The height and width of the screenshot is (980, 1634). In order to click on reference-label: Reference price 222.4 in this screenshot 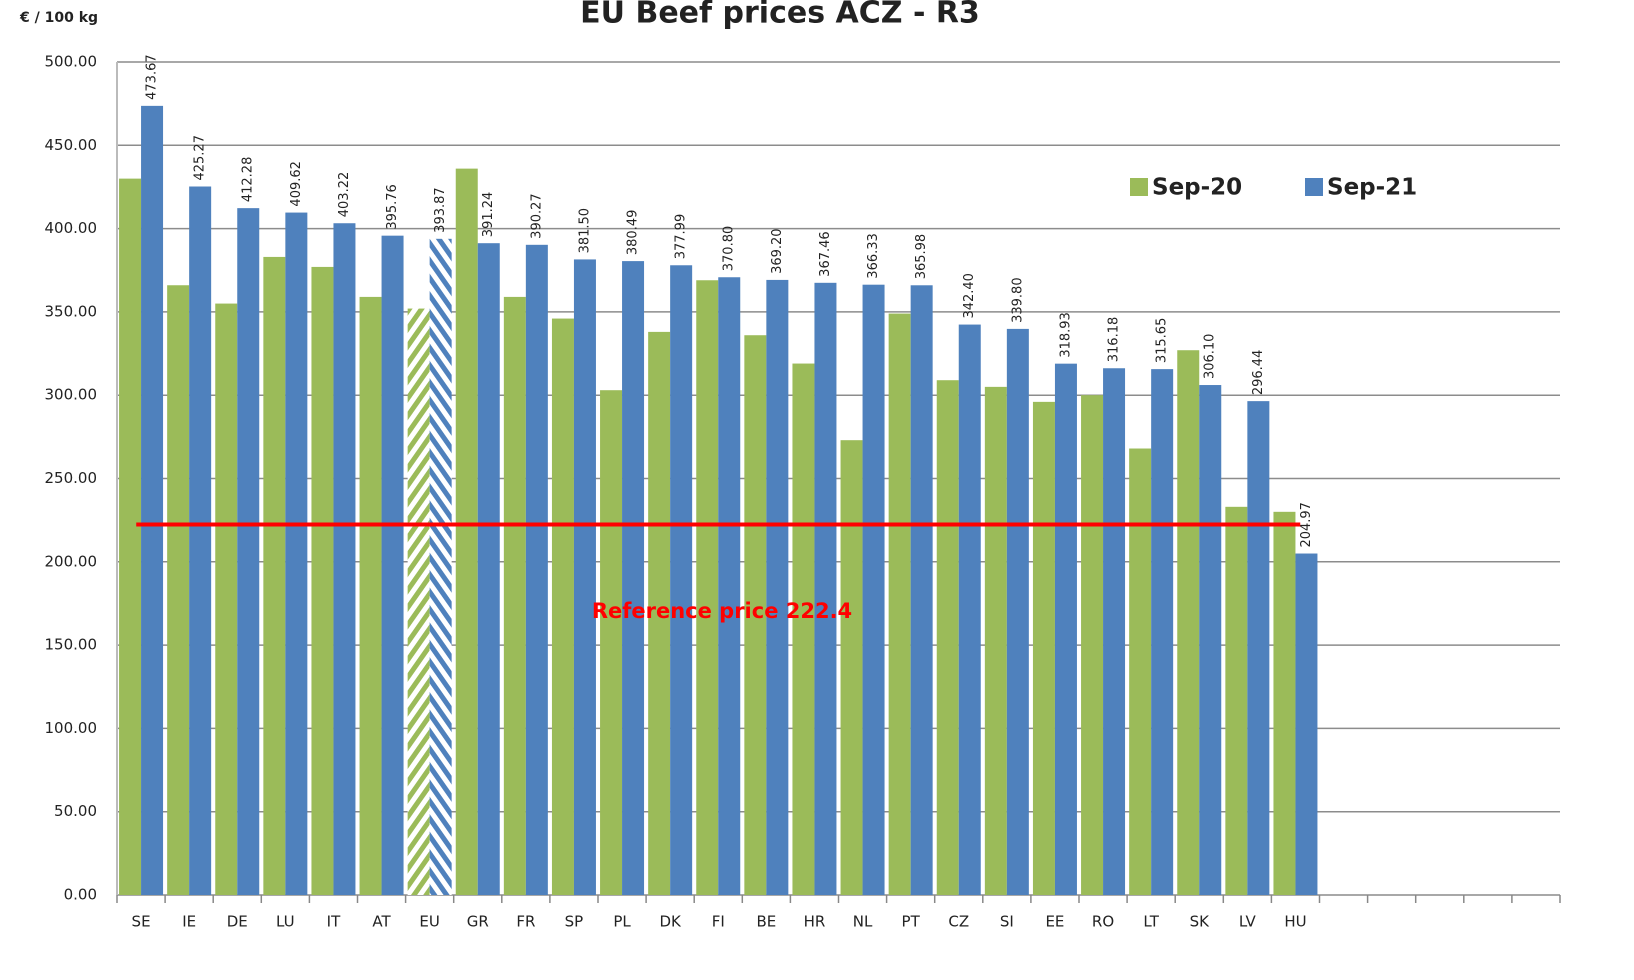, I will do `click(722, 611)`.